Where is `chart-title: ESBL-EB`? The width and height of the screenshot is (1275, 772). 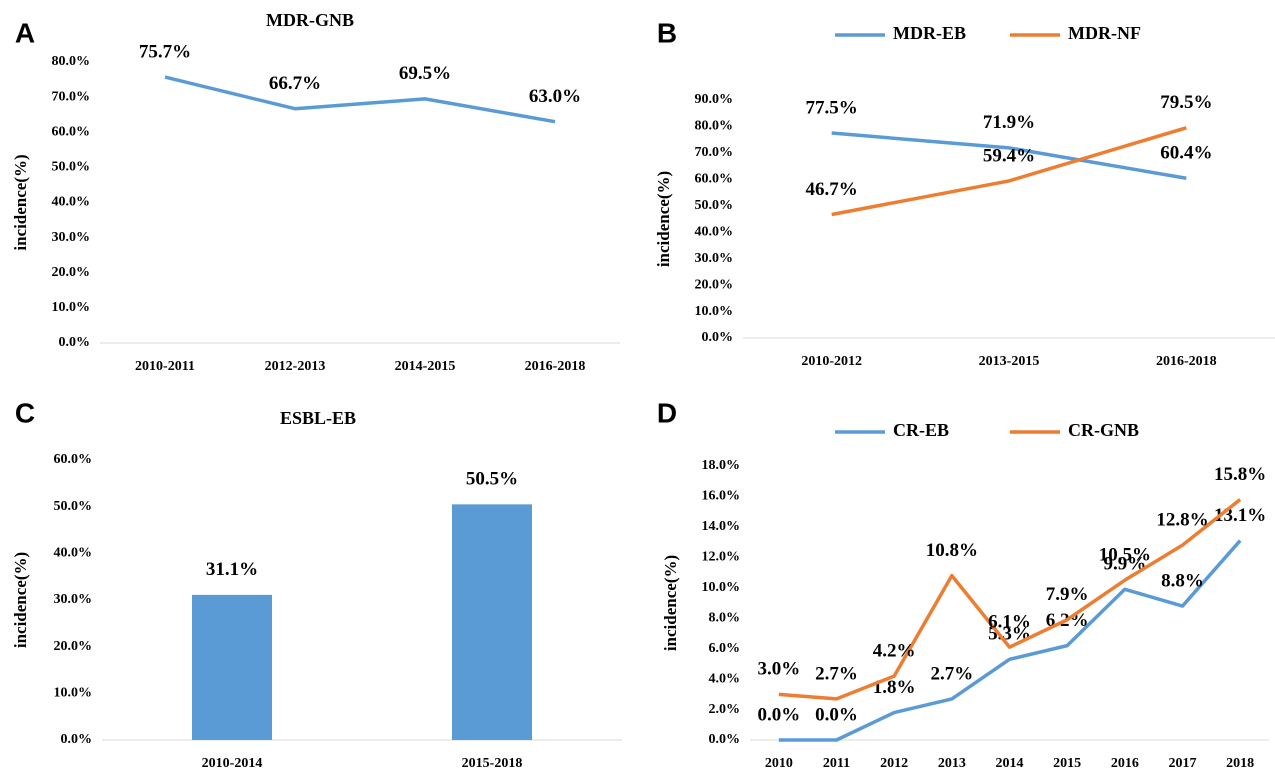
chart-title: ESBL-EB is located at coordinates (318, 418).